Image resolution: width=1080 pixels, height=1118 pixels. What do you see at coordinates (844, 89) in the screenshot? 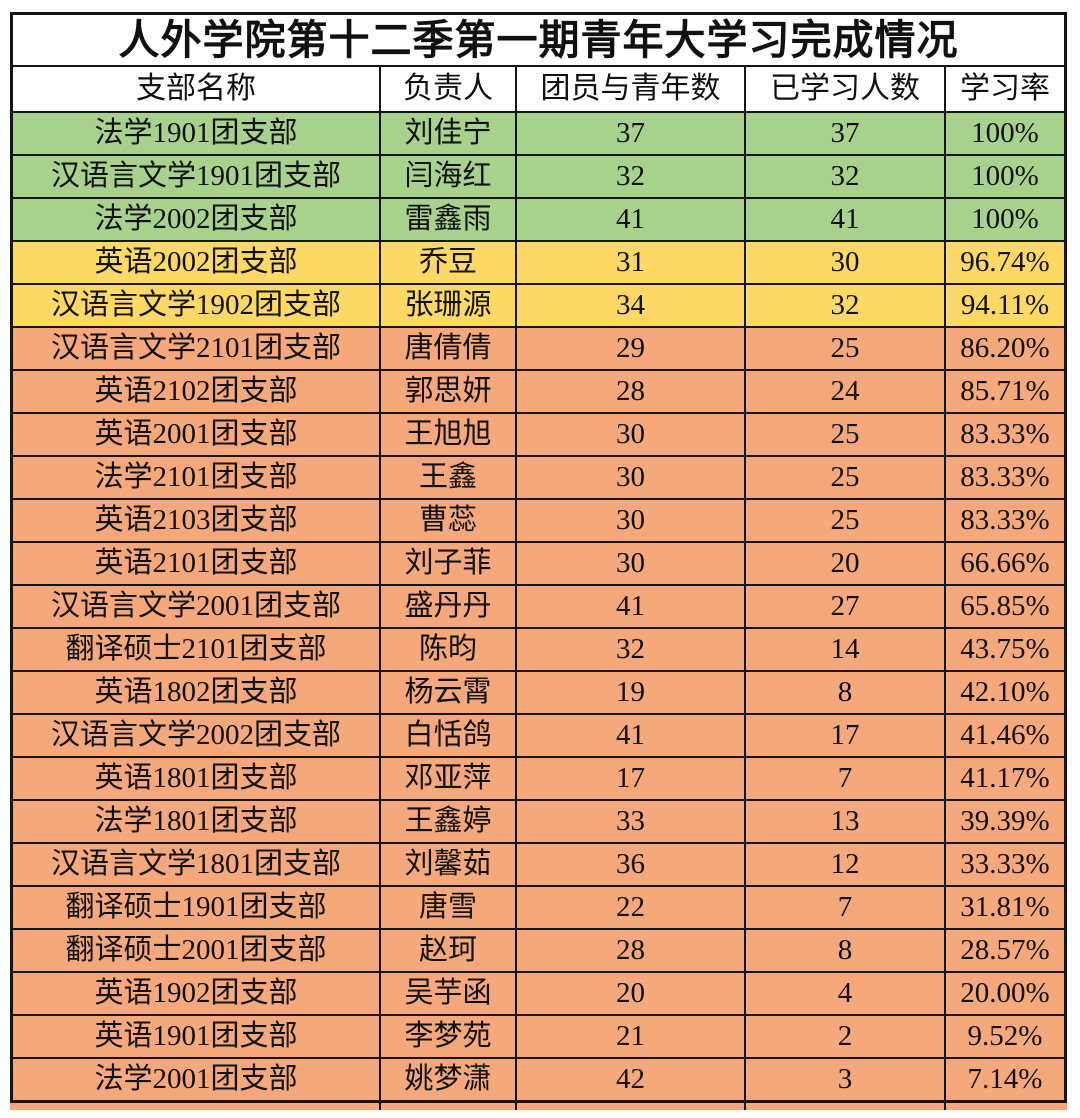
I see `column-header: 已学习人数` at bounding box center [844, 89].